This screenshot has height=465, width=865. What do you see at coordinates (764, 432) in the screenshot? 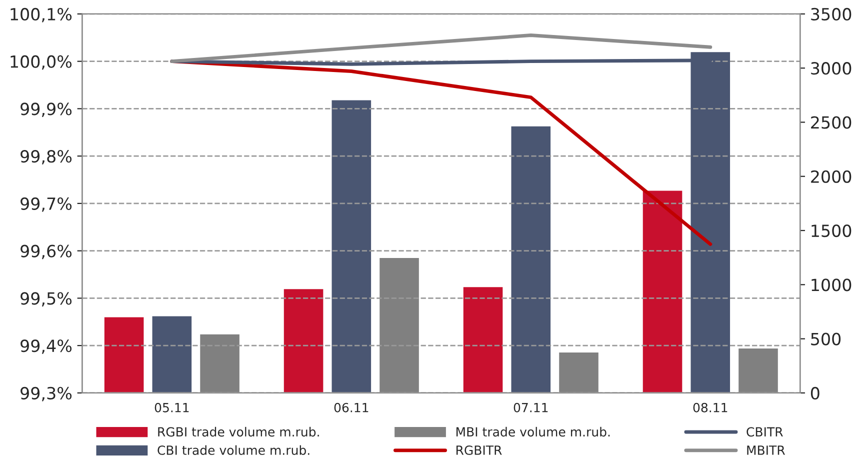
I see `legend-label: CBITR` at bounding box center [764, 432].